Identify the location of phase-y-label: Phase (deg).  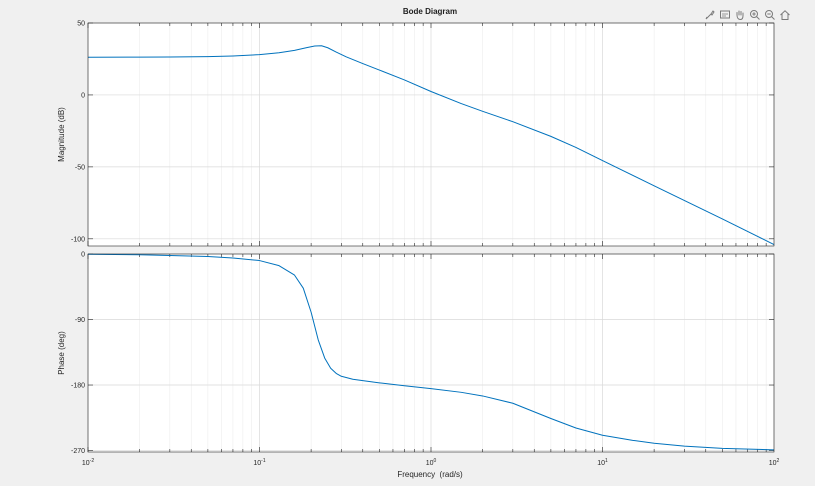
(61, 353).